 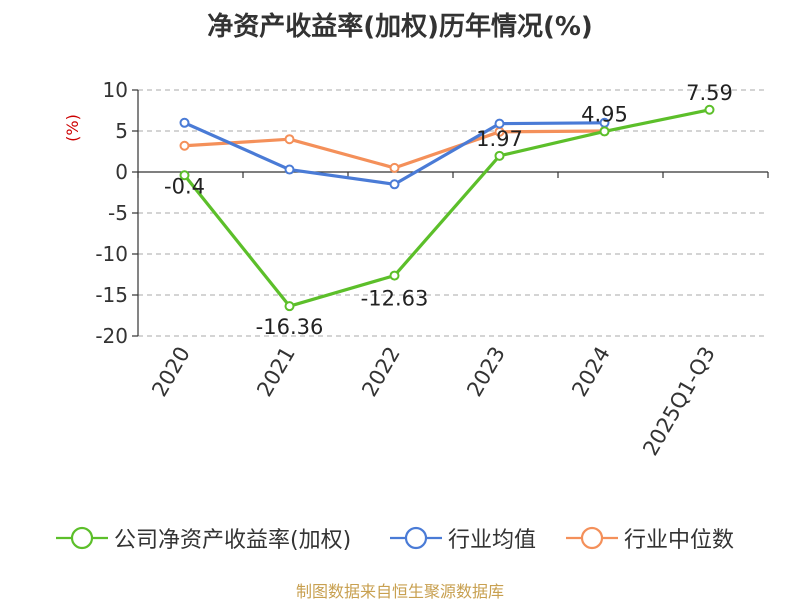 I want to click on x-tick-label: 2021, so click(x=276, y=372).